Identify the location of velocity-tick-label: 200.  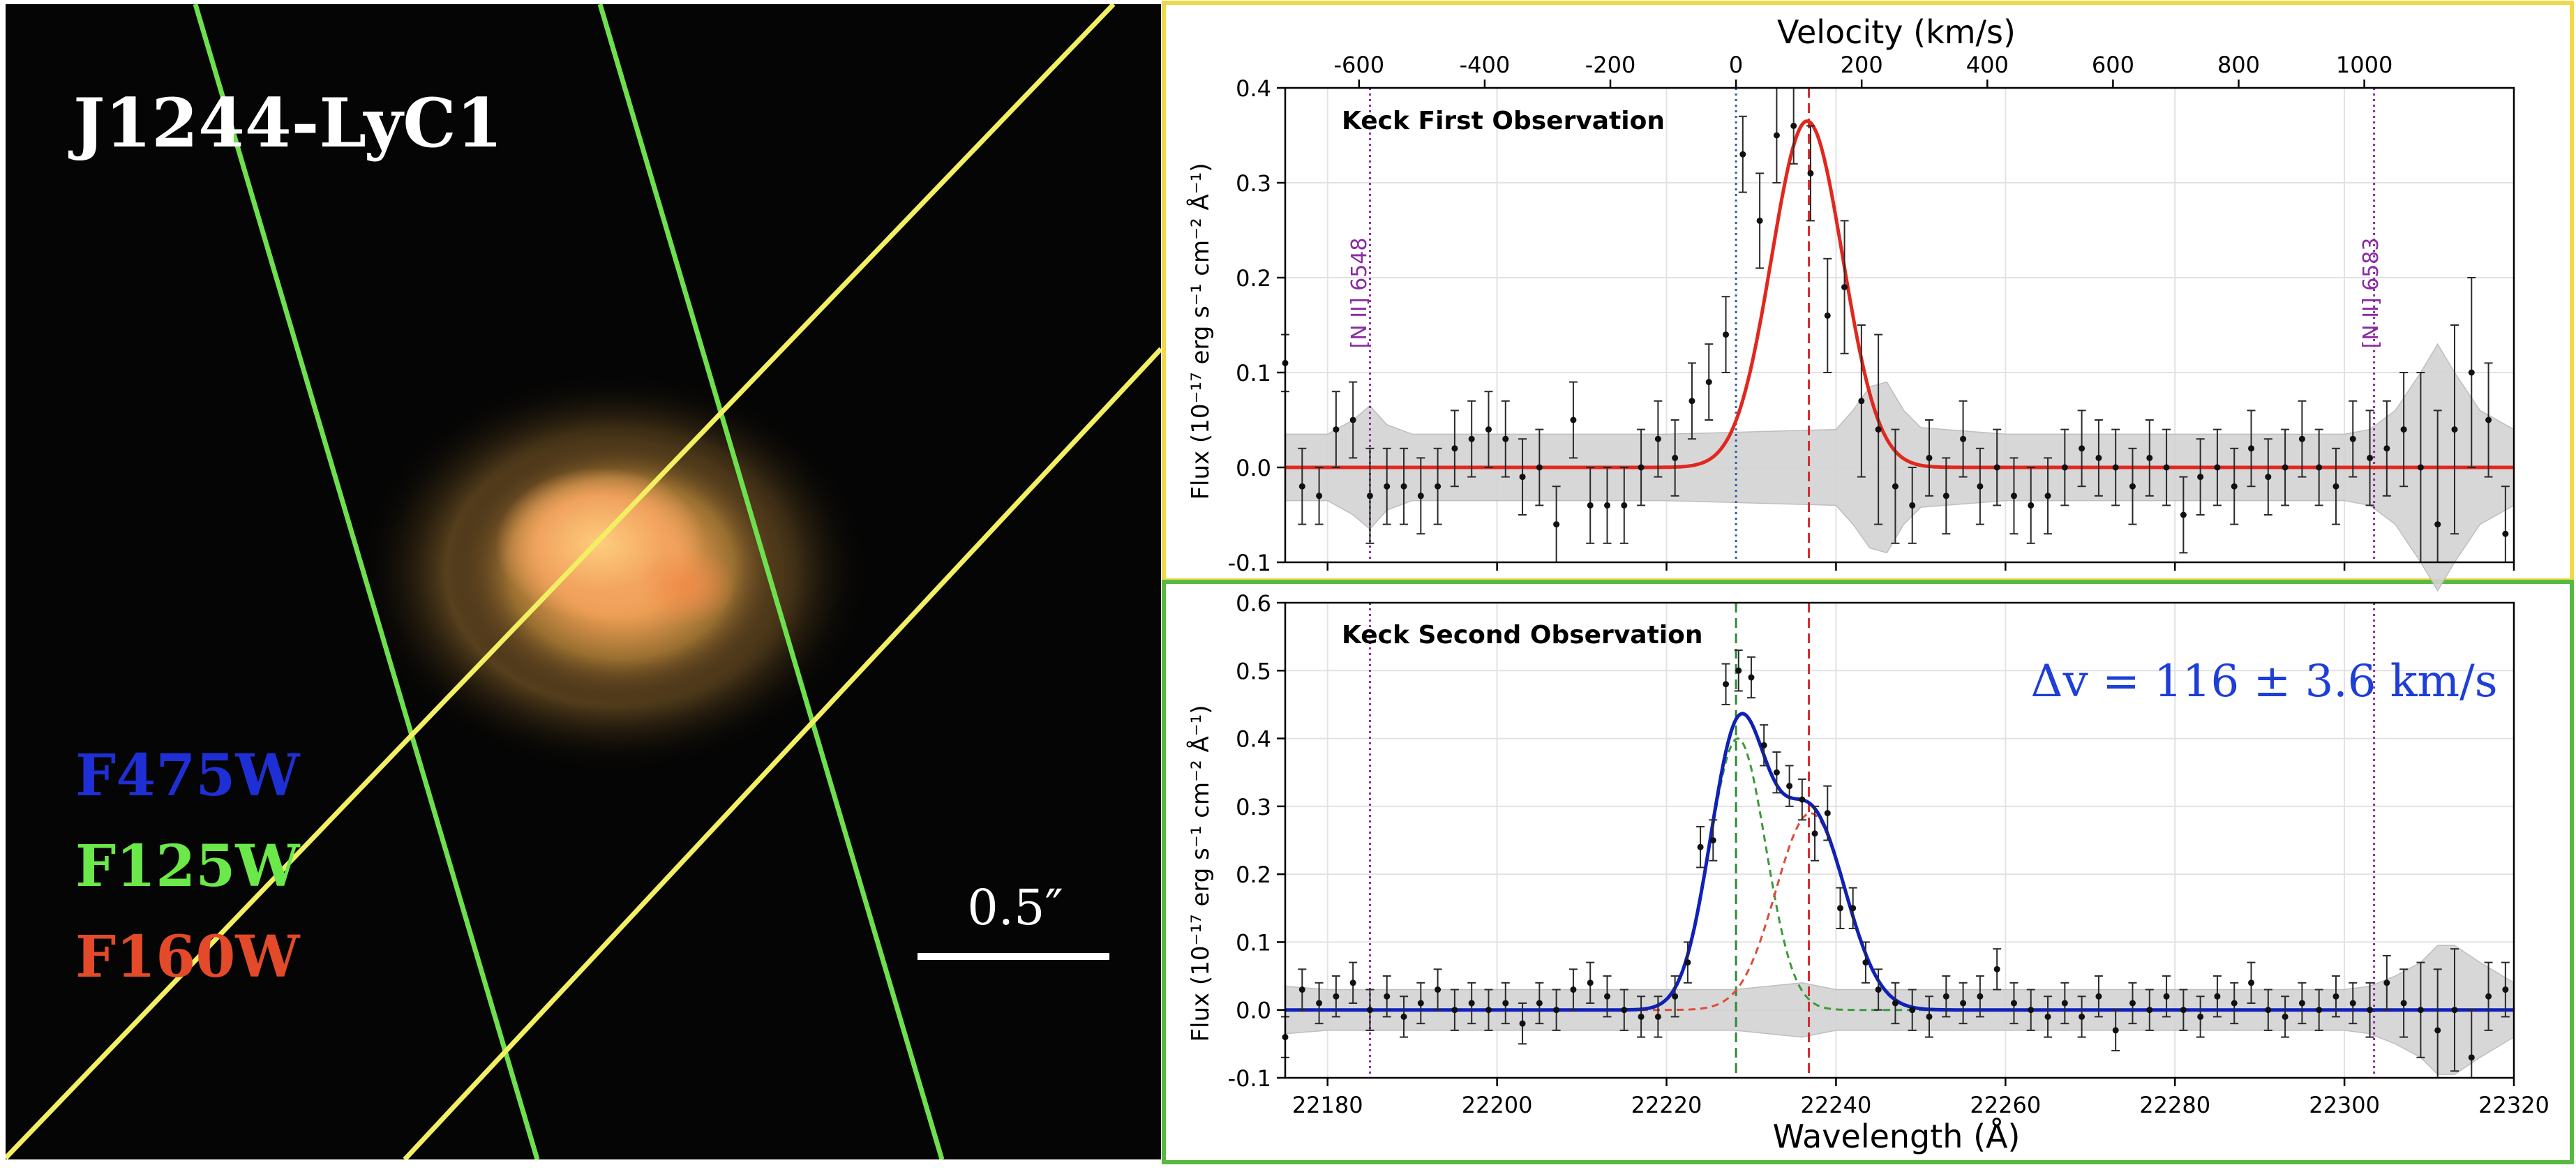
(1862, 65).